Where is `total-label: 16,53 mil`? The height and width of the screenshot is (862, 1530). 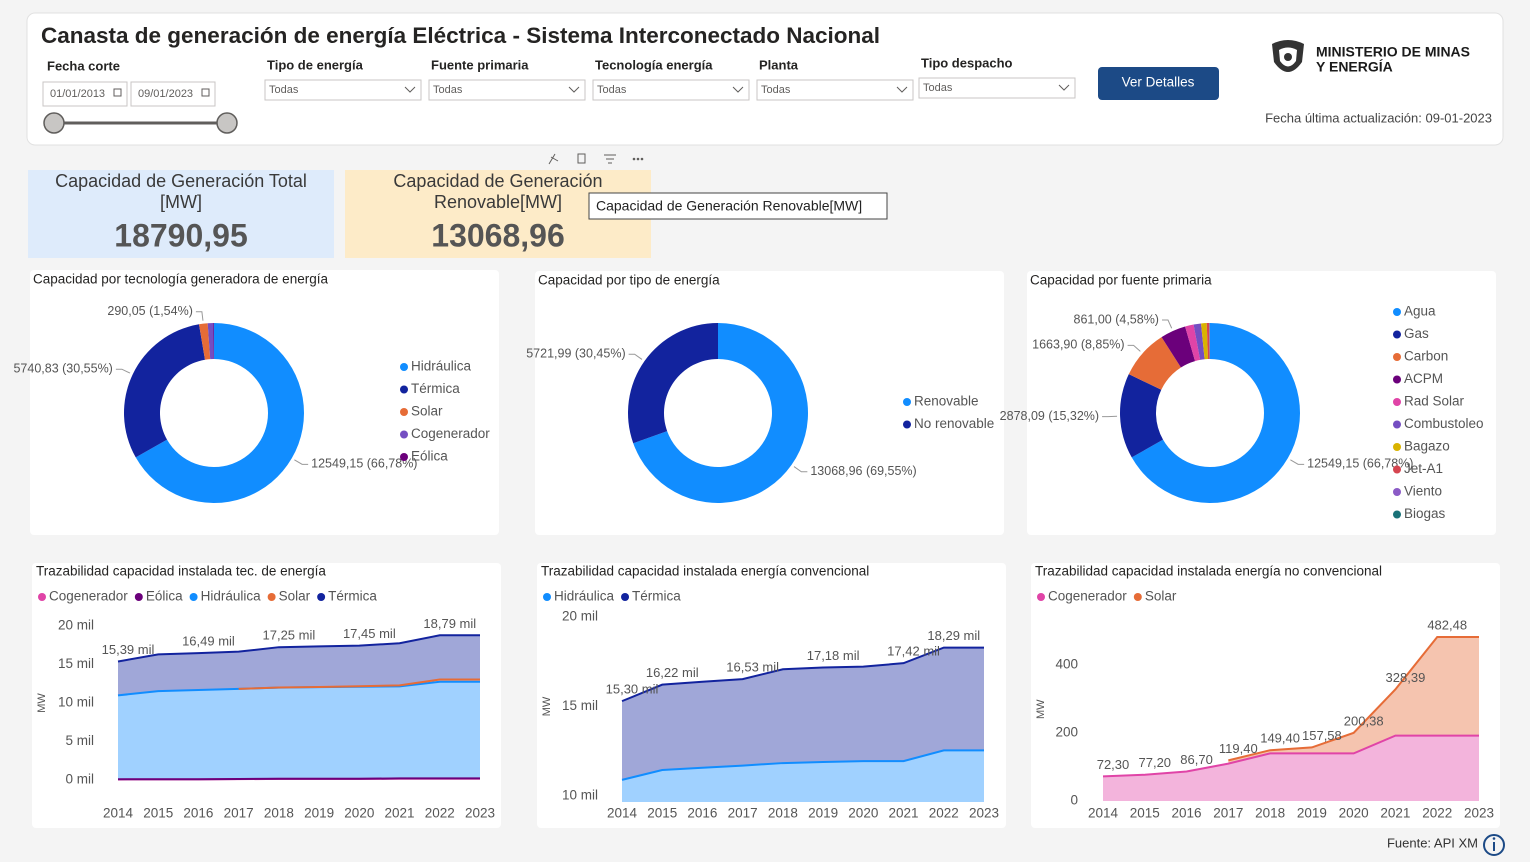
total-label: 16,53 mil is located at coordinates (752, 667).